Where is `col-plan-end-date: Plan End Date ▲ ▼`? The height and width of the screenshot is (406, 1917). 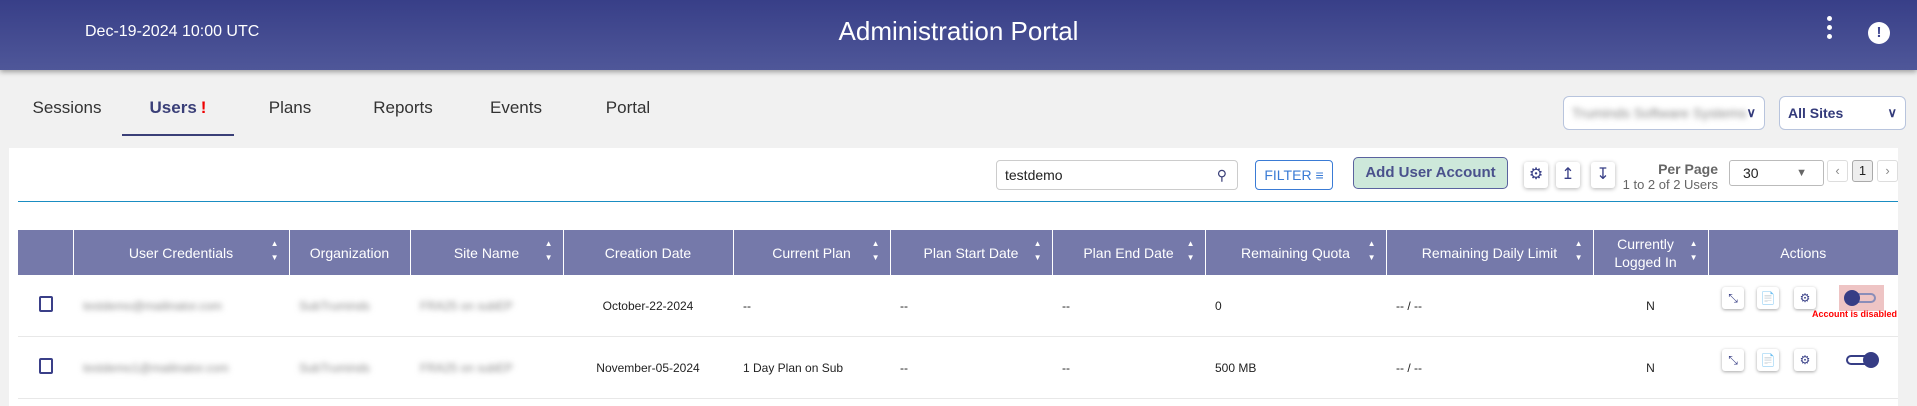
col-plan-end-date: Plan End Date ▲ ▼ is located at coordinates (1128, 252).